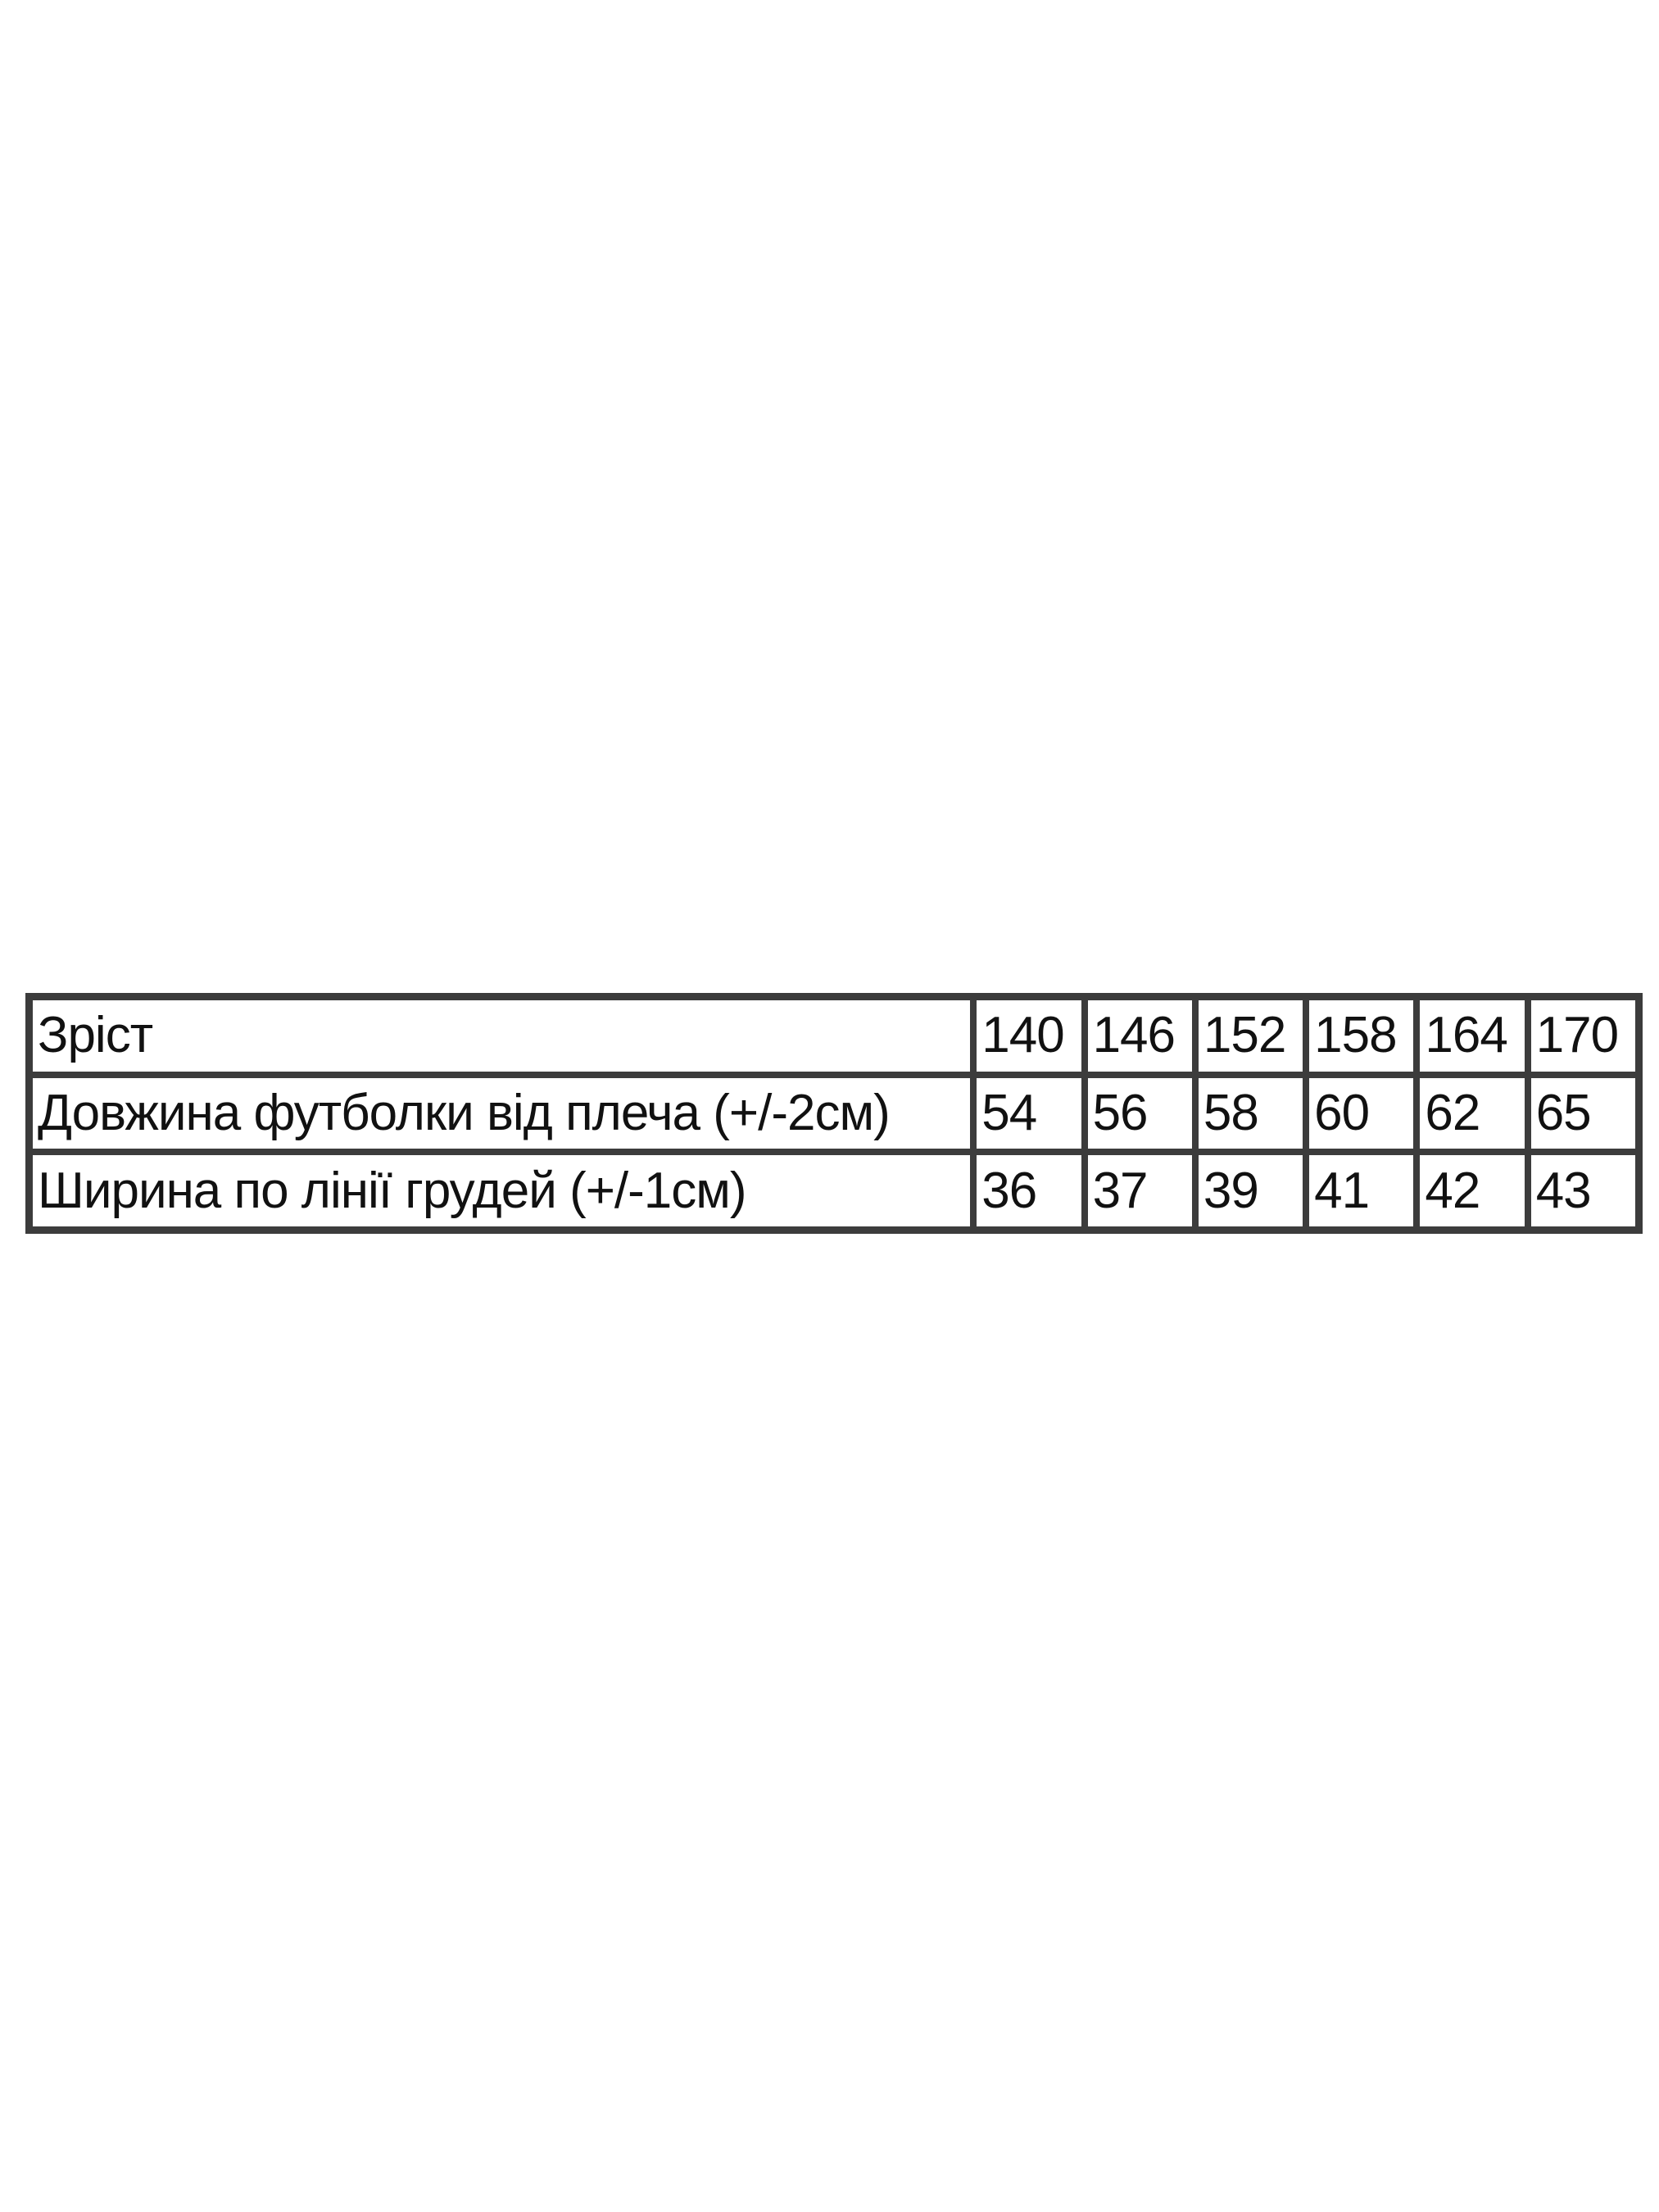 Image resolution: width=1659 pixels, height=2212 pixels. I want to click on table-cell: 164, so click(1472, 1036).